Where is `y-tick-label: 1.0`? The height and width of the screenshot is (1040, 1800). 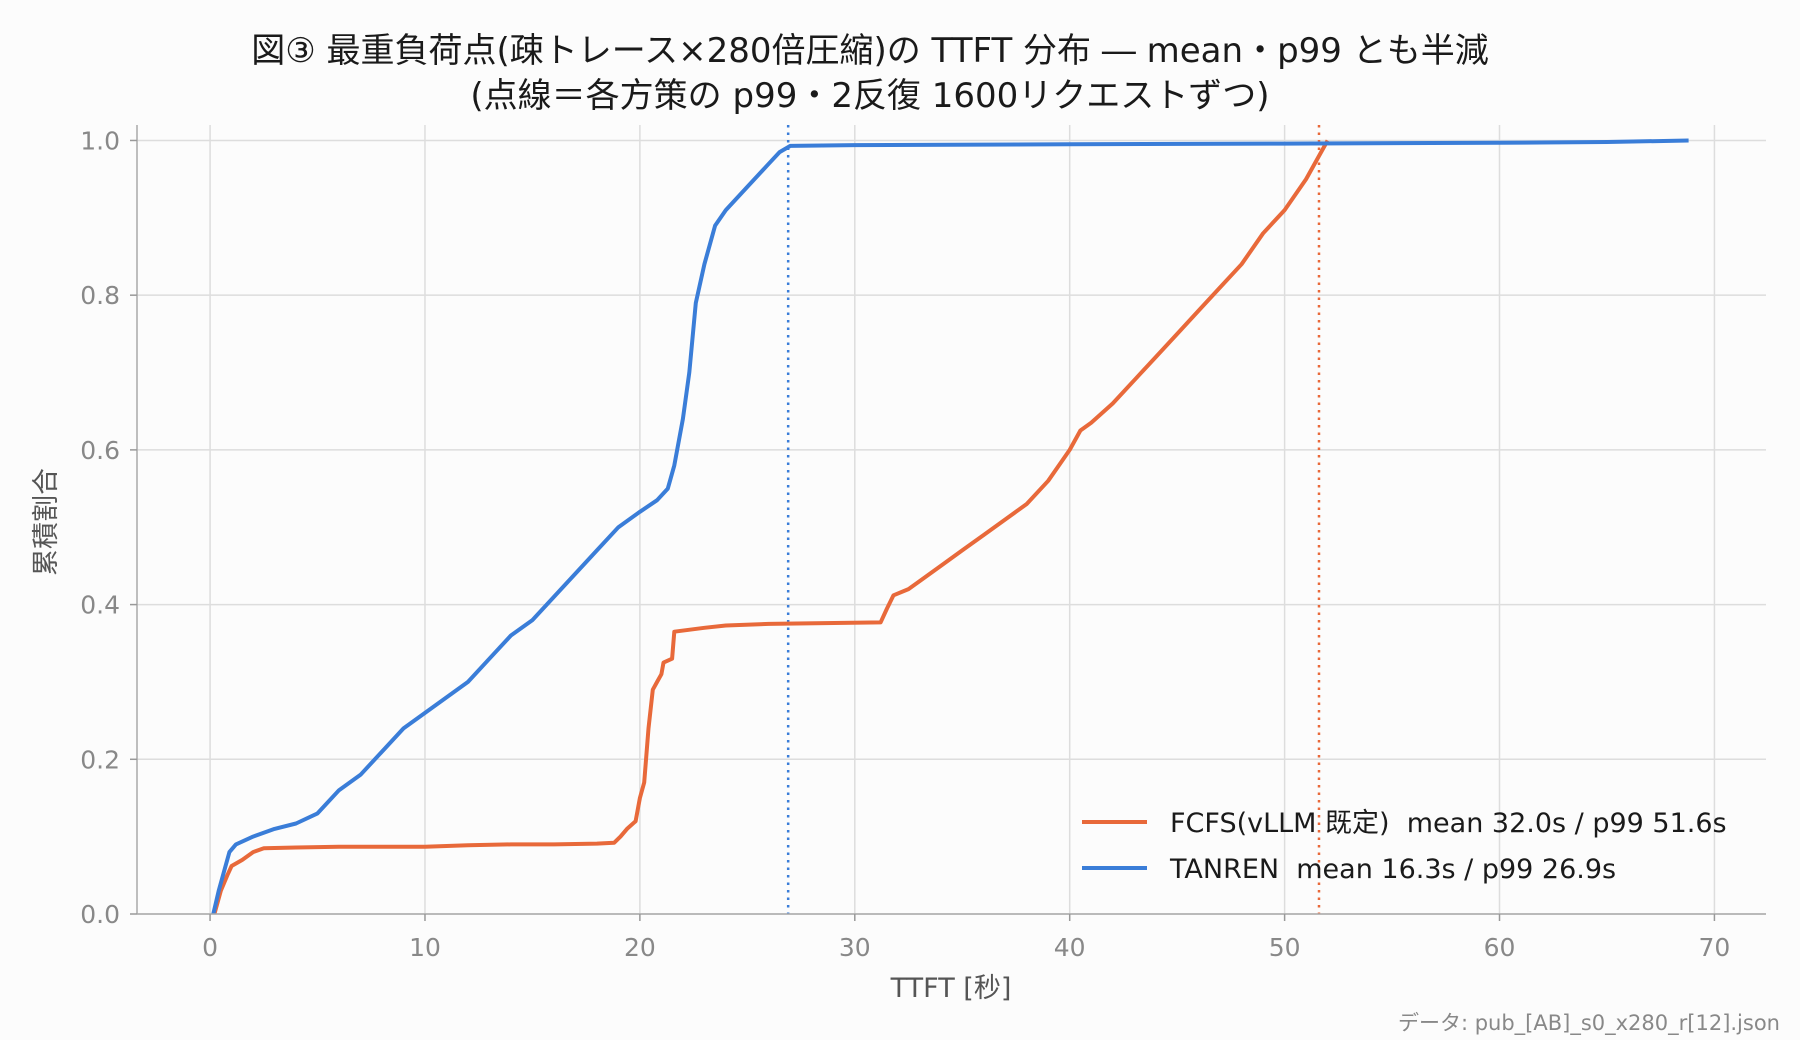
y-tick-label: 1.0 is located at coordinates (100, 140).